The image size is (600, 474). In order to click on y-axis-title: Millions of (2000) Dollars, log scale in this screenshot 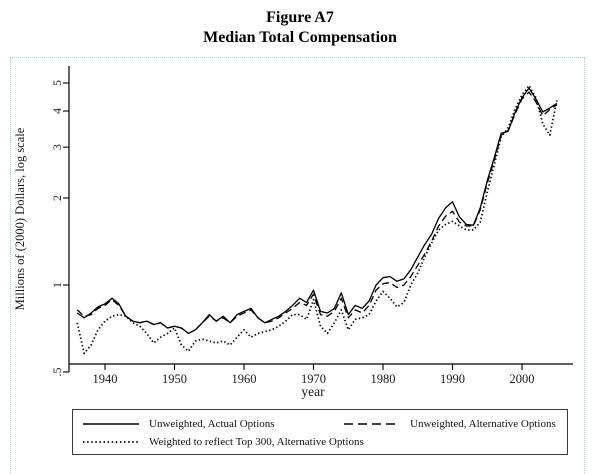, I will do `click(20, 218)`.